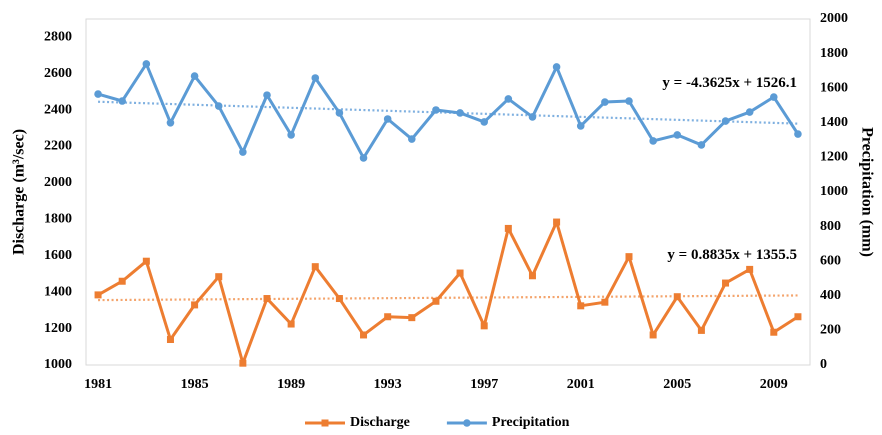  What do you see at coordinates (58, 328) in the screenshot?
I see `y-tick-label: 1200` at bounding box center [58, 328].